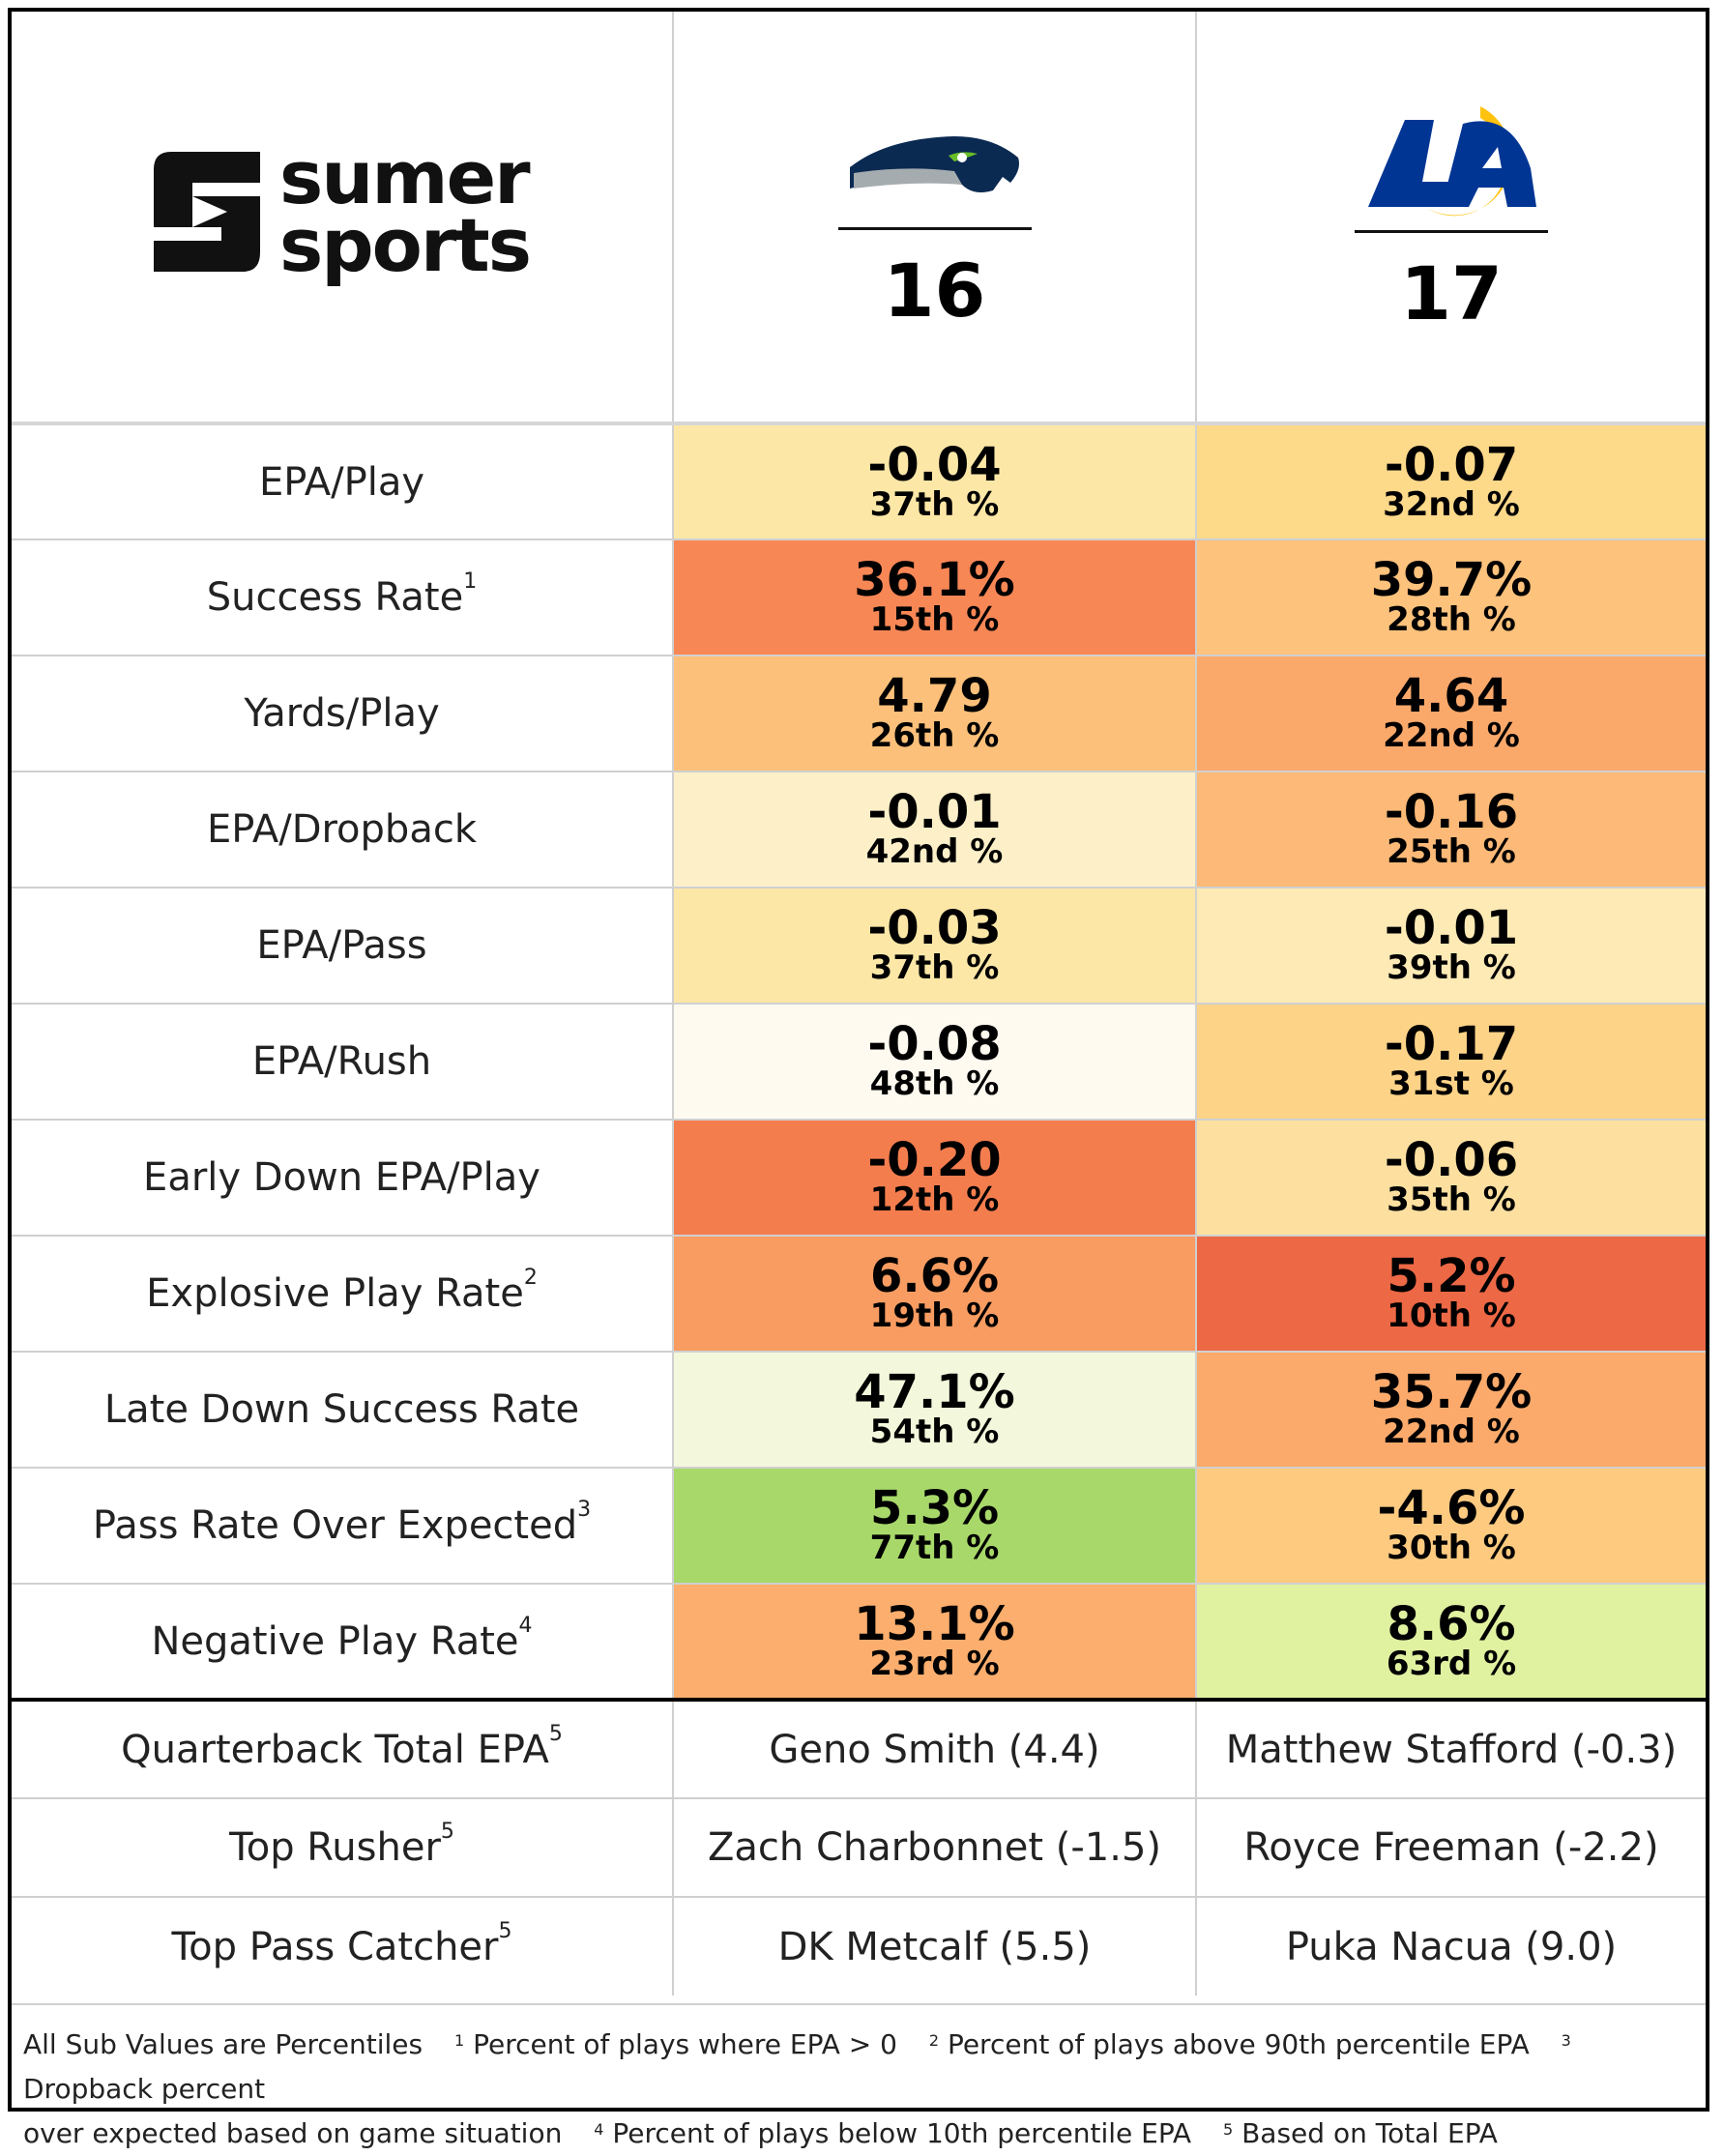 Image resolution: width=1723 pixels, height=2156 pixels. What do you see at coordinates (342, 713) in the screenshot?
I see `stat-label-text: Yards/Play` at bounding box center [342, 713].